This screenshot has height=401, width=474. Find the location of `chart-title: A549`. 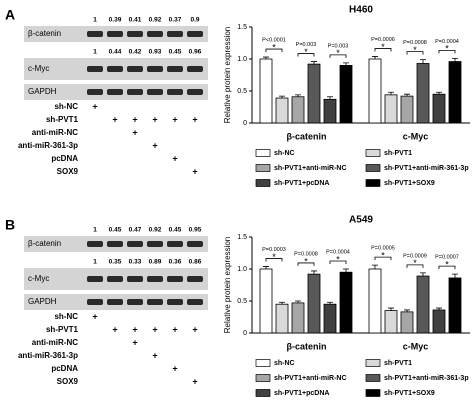

chart-title: A549 is located at coordinates (361, 220).